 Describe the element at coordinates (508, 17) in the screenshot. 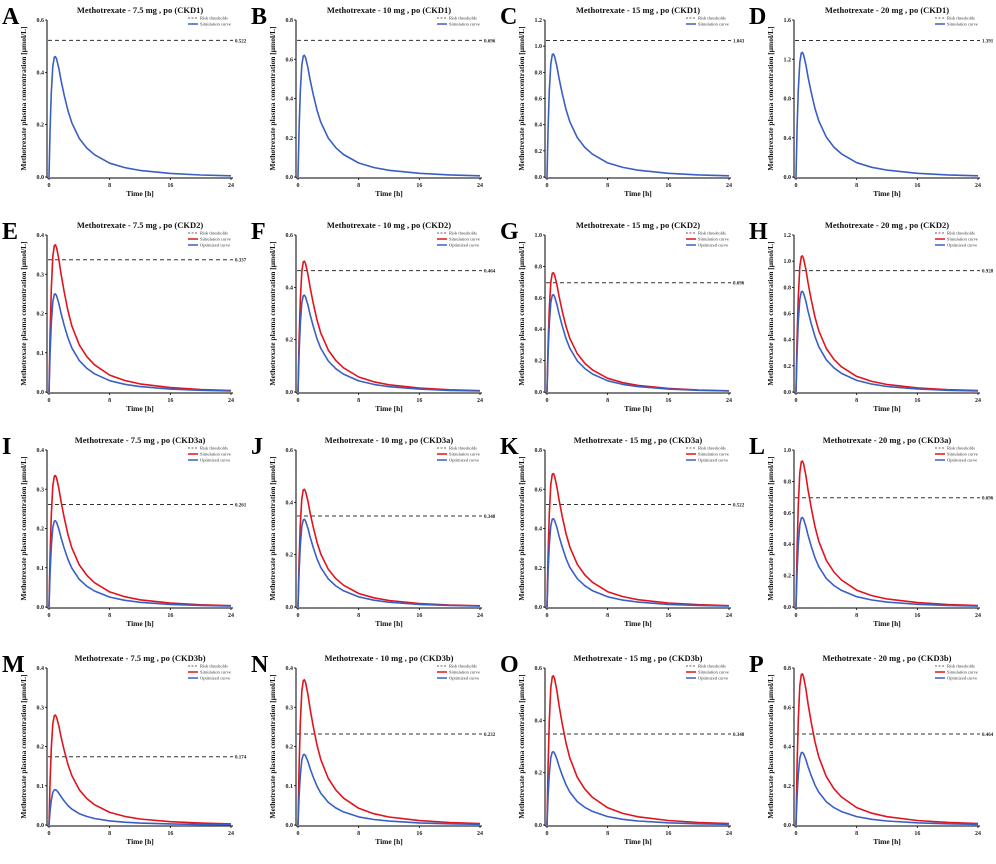

I see `panel-letter: C` at that location.